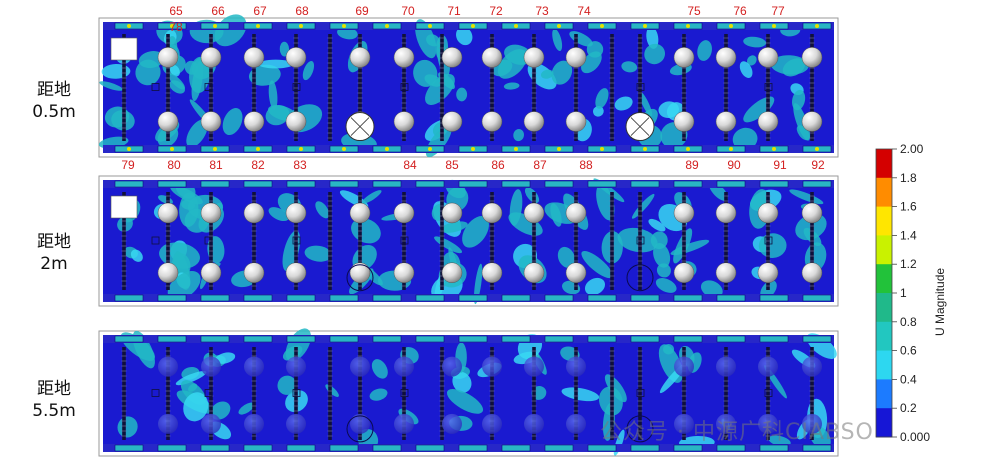 The image size is (991, 474). Describe the element at coordinates (454, 11) in the screenshot. I see `top-label-71: 71` at that location.